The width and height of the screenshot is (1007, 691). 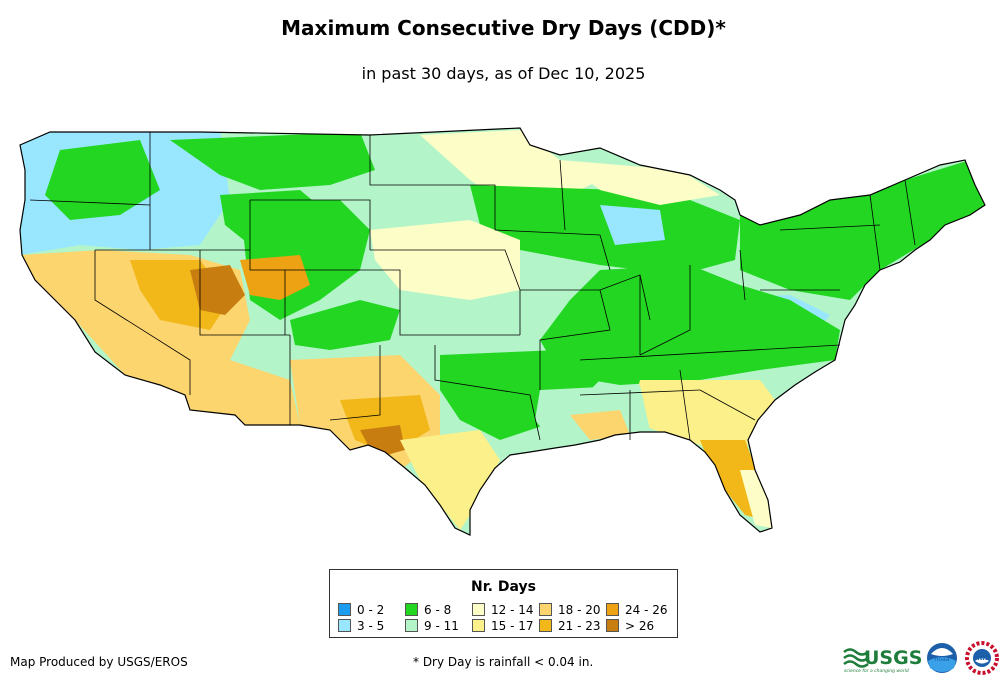 What do you see at coordinates (503, 662) in the screenshot?
I see `dry-day-note: * Dry Day is rainfall < 0.04 in.` at bounding box center [503, 662].